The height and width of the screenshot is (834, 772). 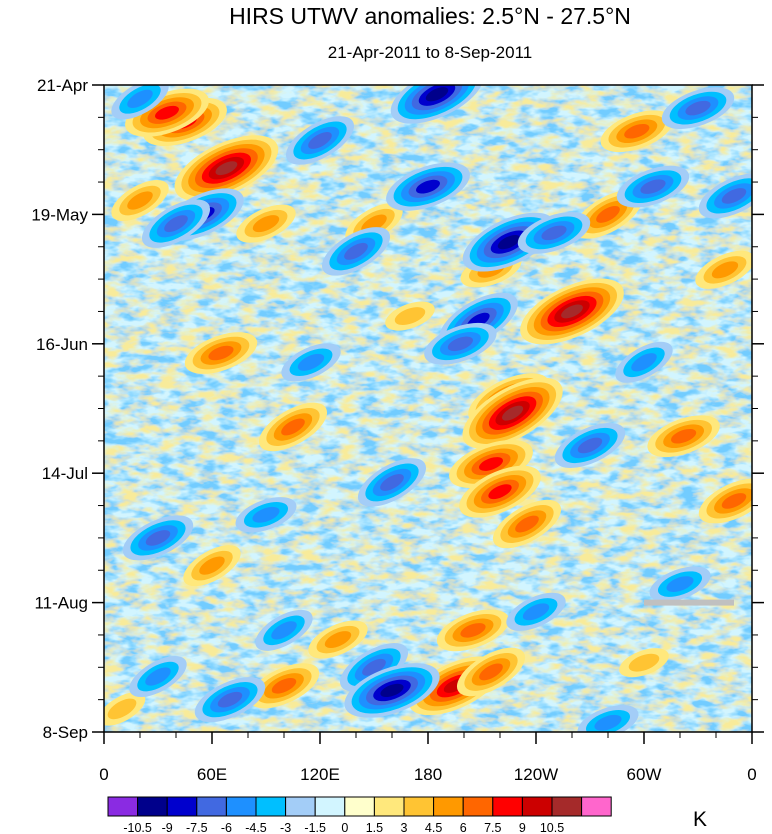 I want to click on colorbar: -10.5 -9 -7.5 -6 -4.5 -3 -1.5 0 1.5 3 4.5 6 7.5 9 10.5, so click(x=359, y=815).